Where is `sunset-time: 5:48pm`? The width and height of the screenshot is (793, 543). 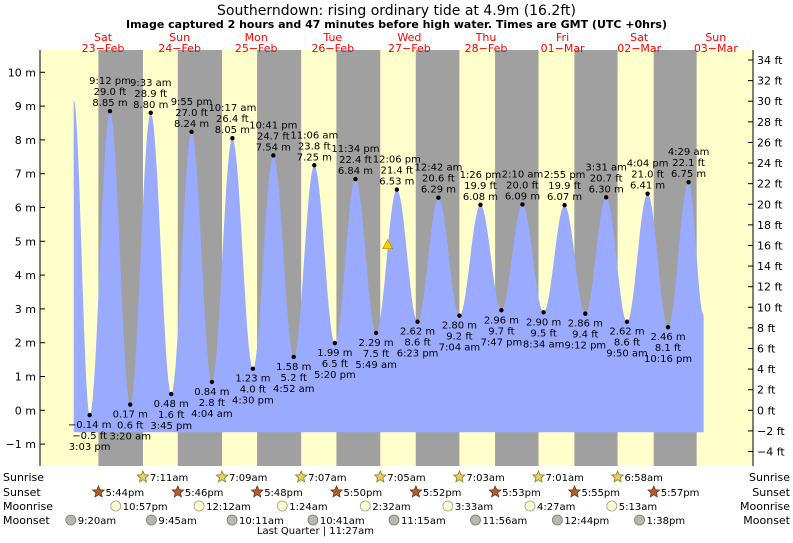
sunset-time: 5:48pm is located at coordinates (283, 493).